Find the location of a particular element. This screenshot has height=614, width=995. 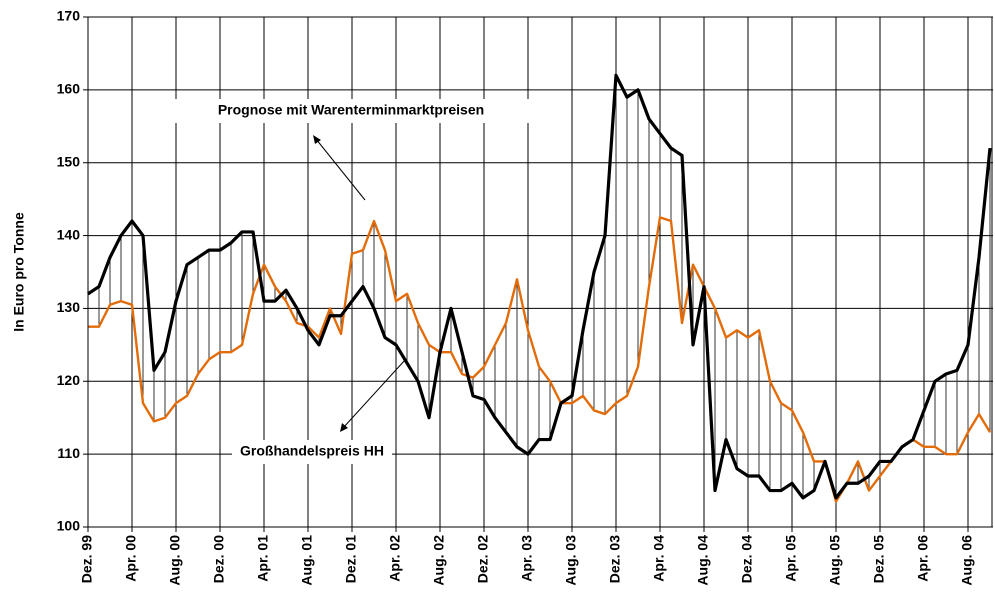

y-tick-label: 100 is located at coordinates (69, 526).